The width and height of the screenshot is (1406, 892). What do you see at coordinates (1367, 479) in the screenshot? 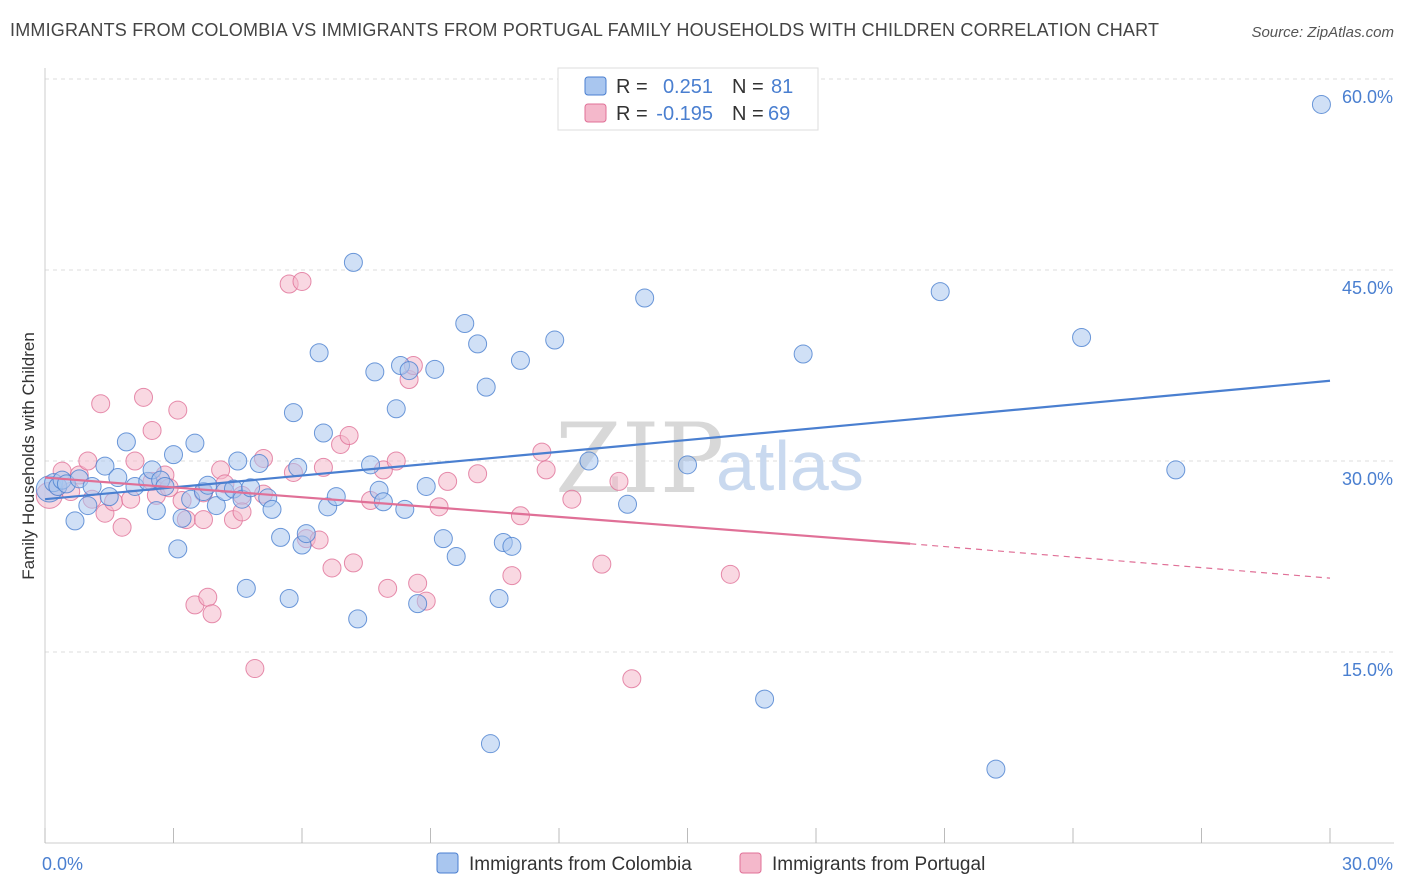
I see `y-tick-label-1: 30.0%` at bounding box center [1367, 479].